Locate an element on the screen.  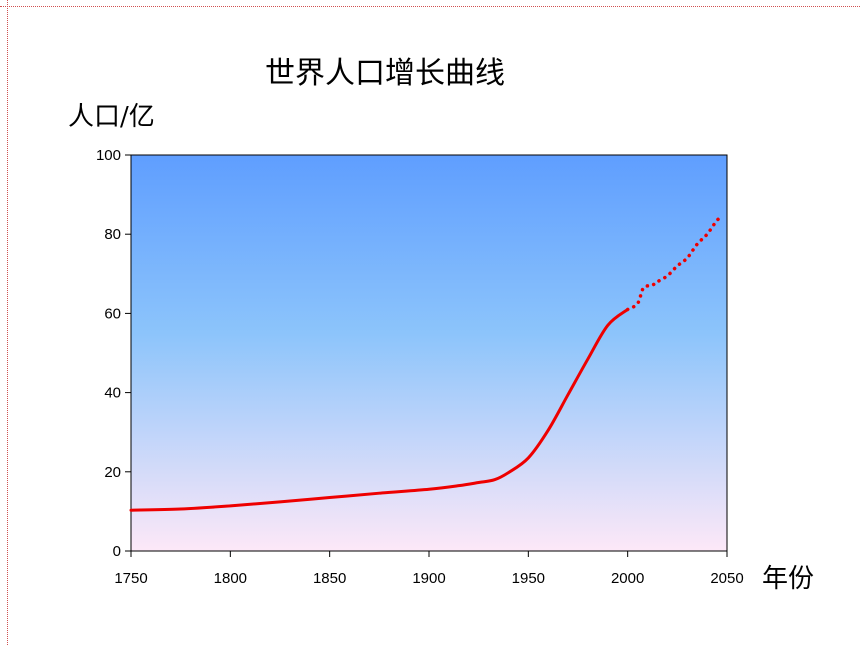
x-tick-label: 1850 is located at coordinates (329, 578).